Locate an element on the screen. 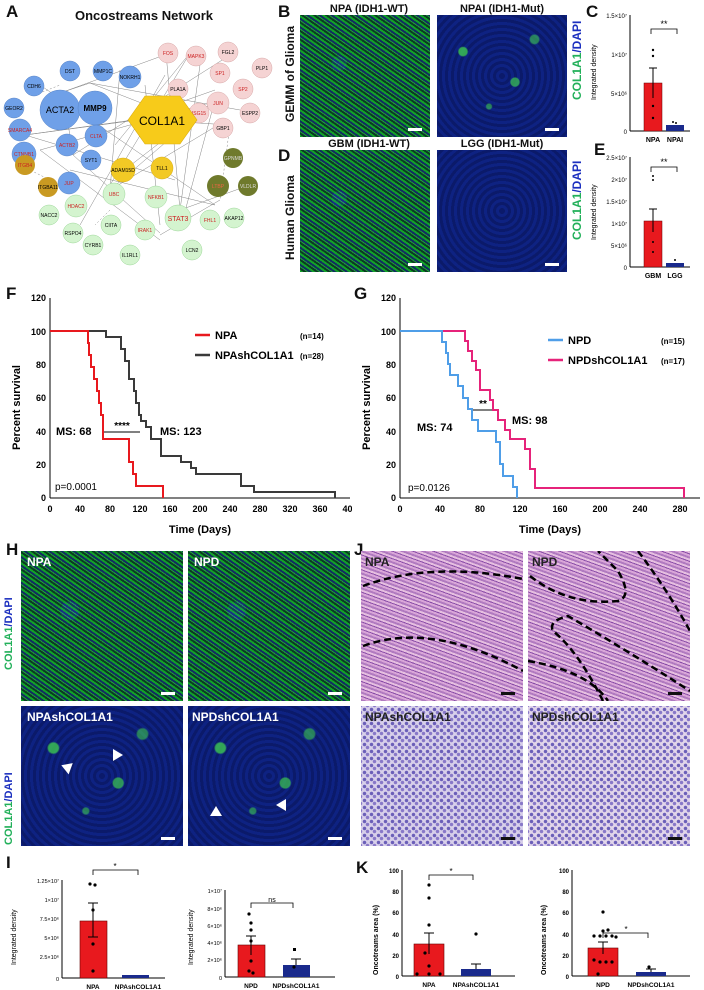  svg-text: JUN is located at coordinates (218, 104).